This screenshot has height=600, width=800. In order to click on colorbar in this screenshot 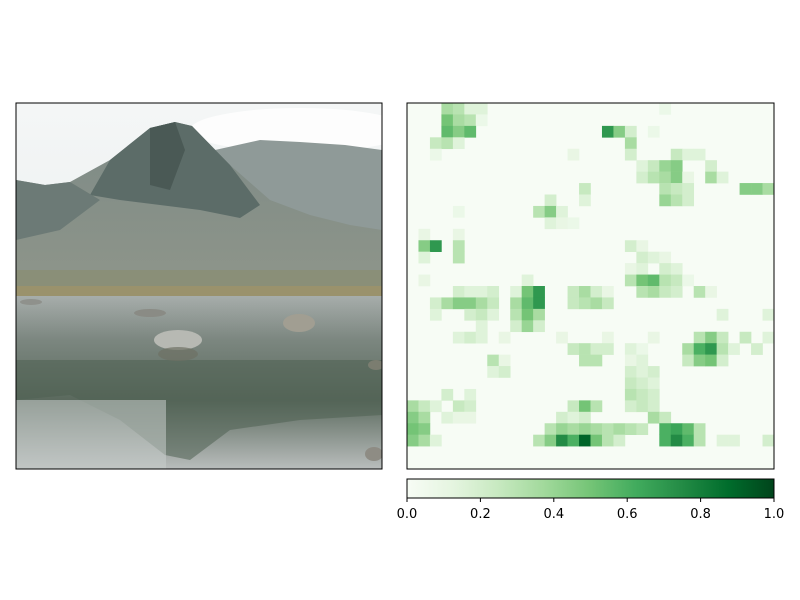, I will do `click(590, 488)`.